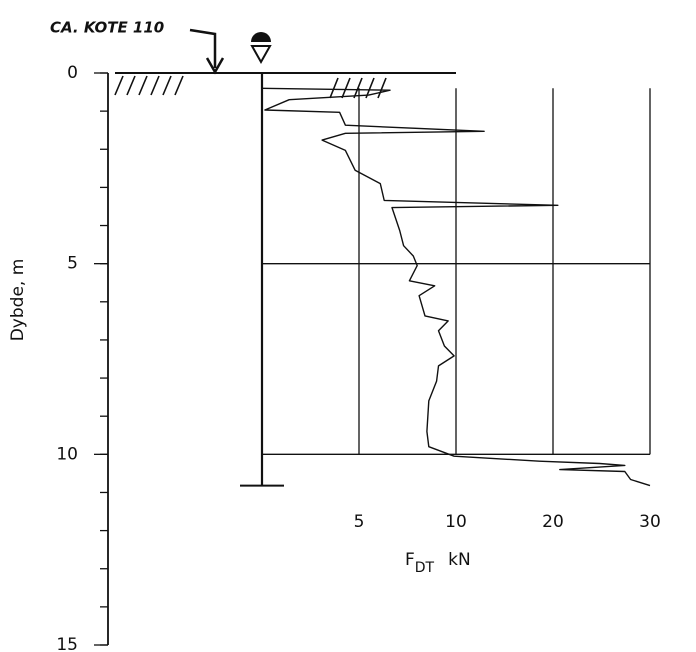 Image resolution: width=696 pixels, height=652 pixels. I want to click on y-tick-label: 5, so click(72, 264).